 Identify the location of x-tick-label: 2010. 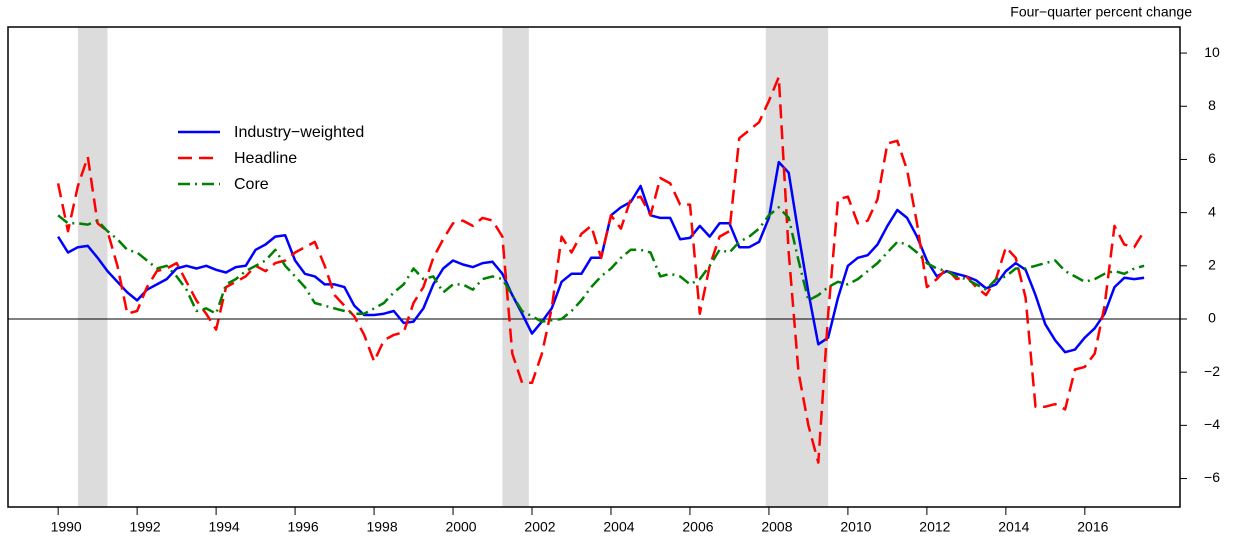
(855, 527).